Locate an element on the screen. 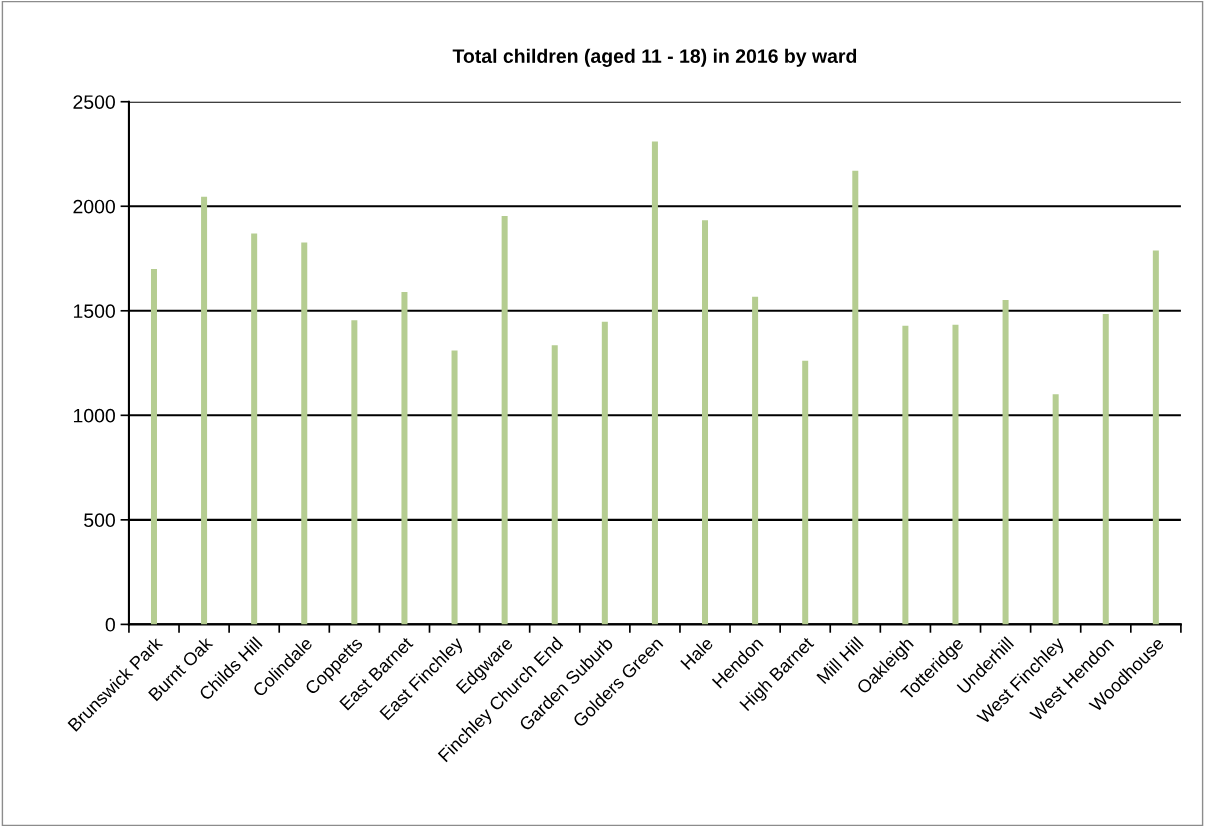 The width and height of the screenshot is (1205, 827). x-tick-label: Hale is located at coordinates (696, 653).